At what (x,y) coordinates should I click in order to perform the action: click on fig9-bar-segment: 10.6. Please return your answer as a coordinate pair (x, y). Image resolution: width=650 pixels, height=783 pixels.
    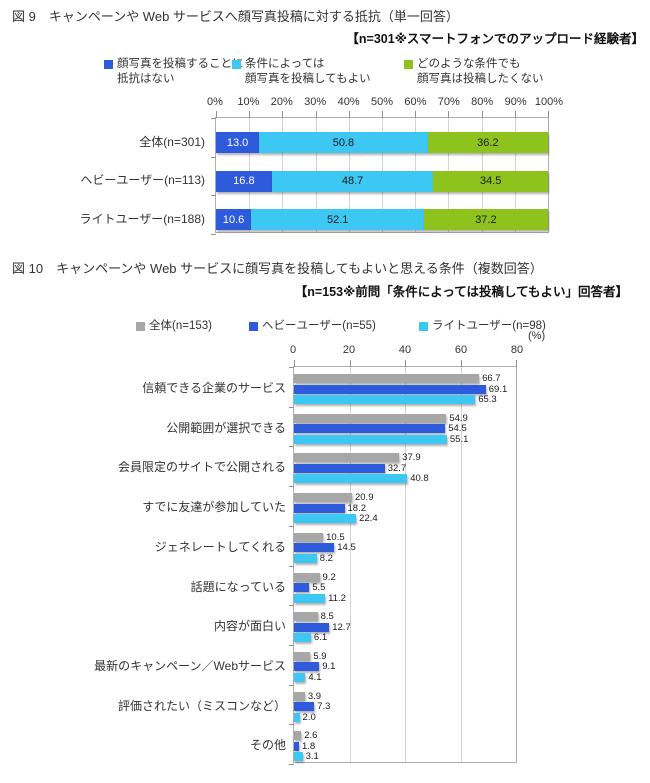
    Looking at the image, I should click on (234, 220).